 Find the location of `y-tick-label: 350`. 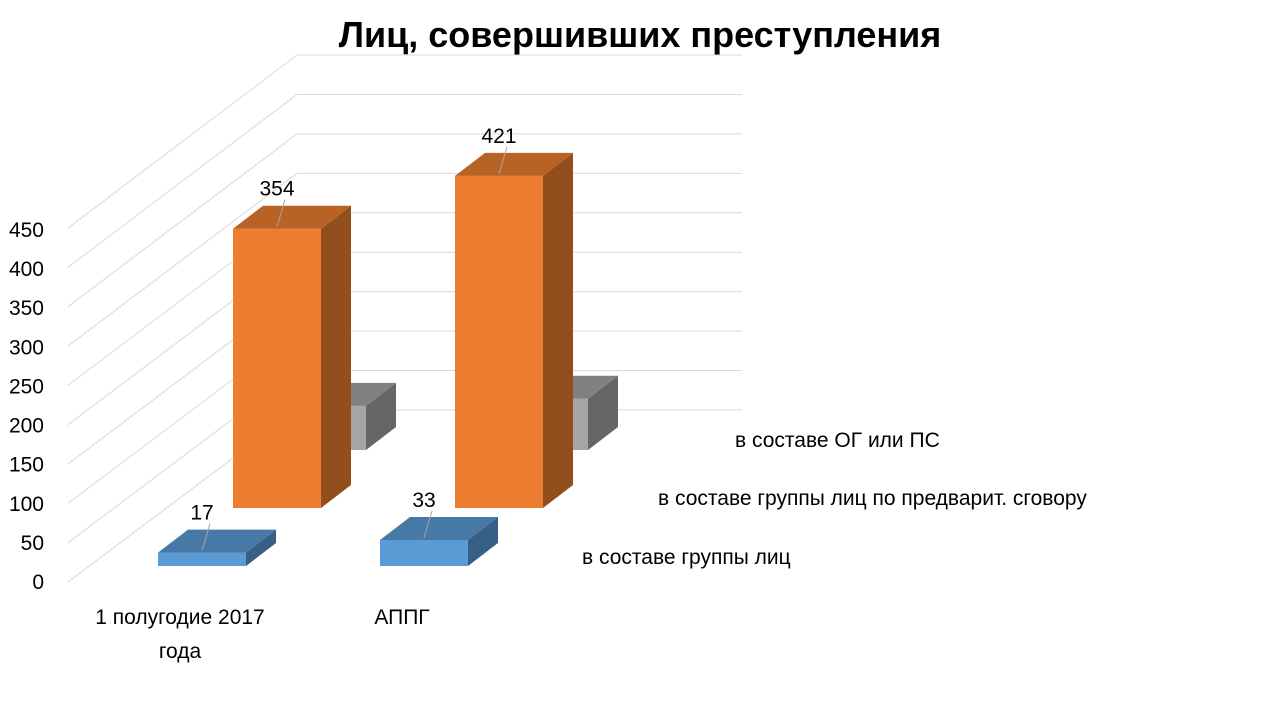

y-tick-label: 350 is located at coordinates (26, 308).